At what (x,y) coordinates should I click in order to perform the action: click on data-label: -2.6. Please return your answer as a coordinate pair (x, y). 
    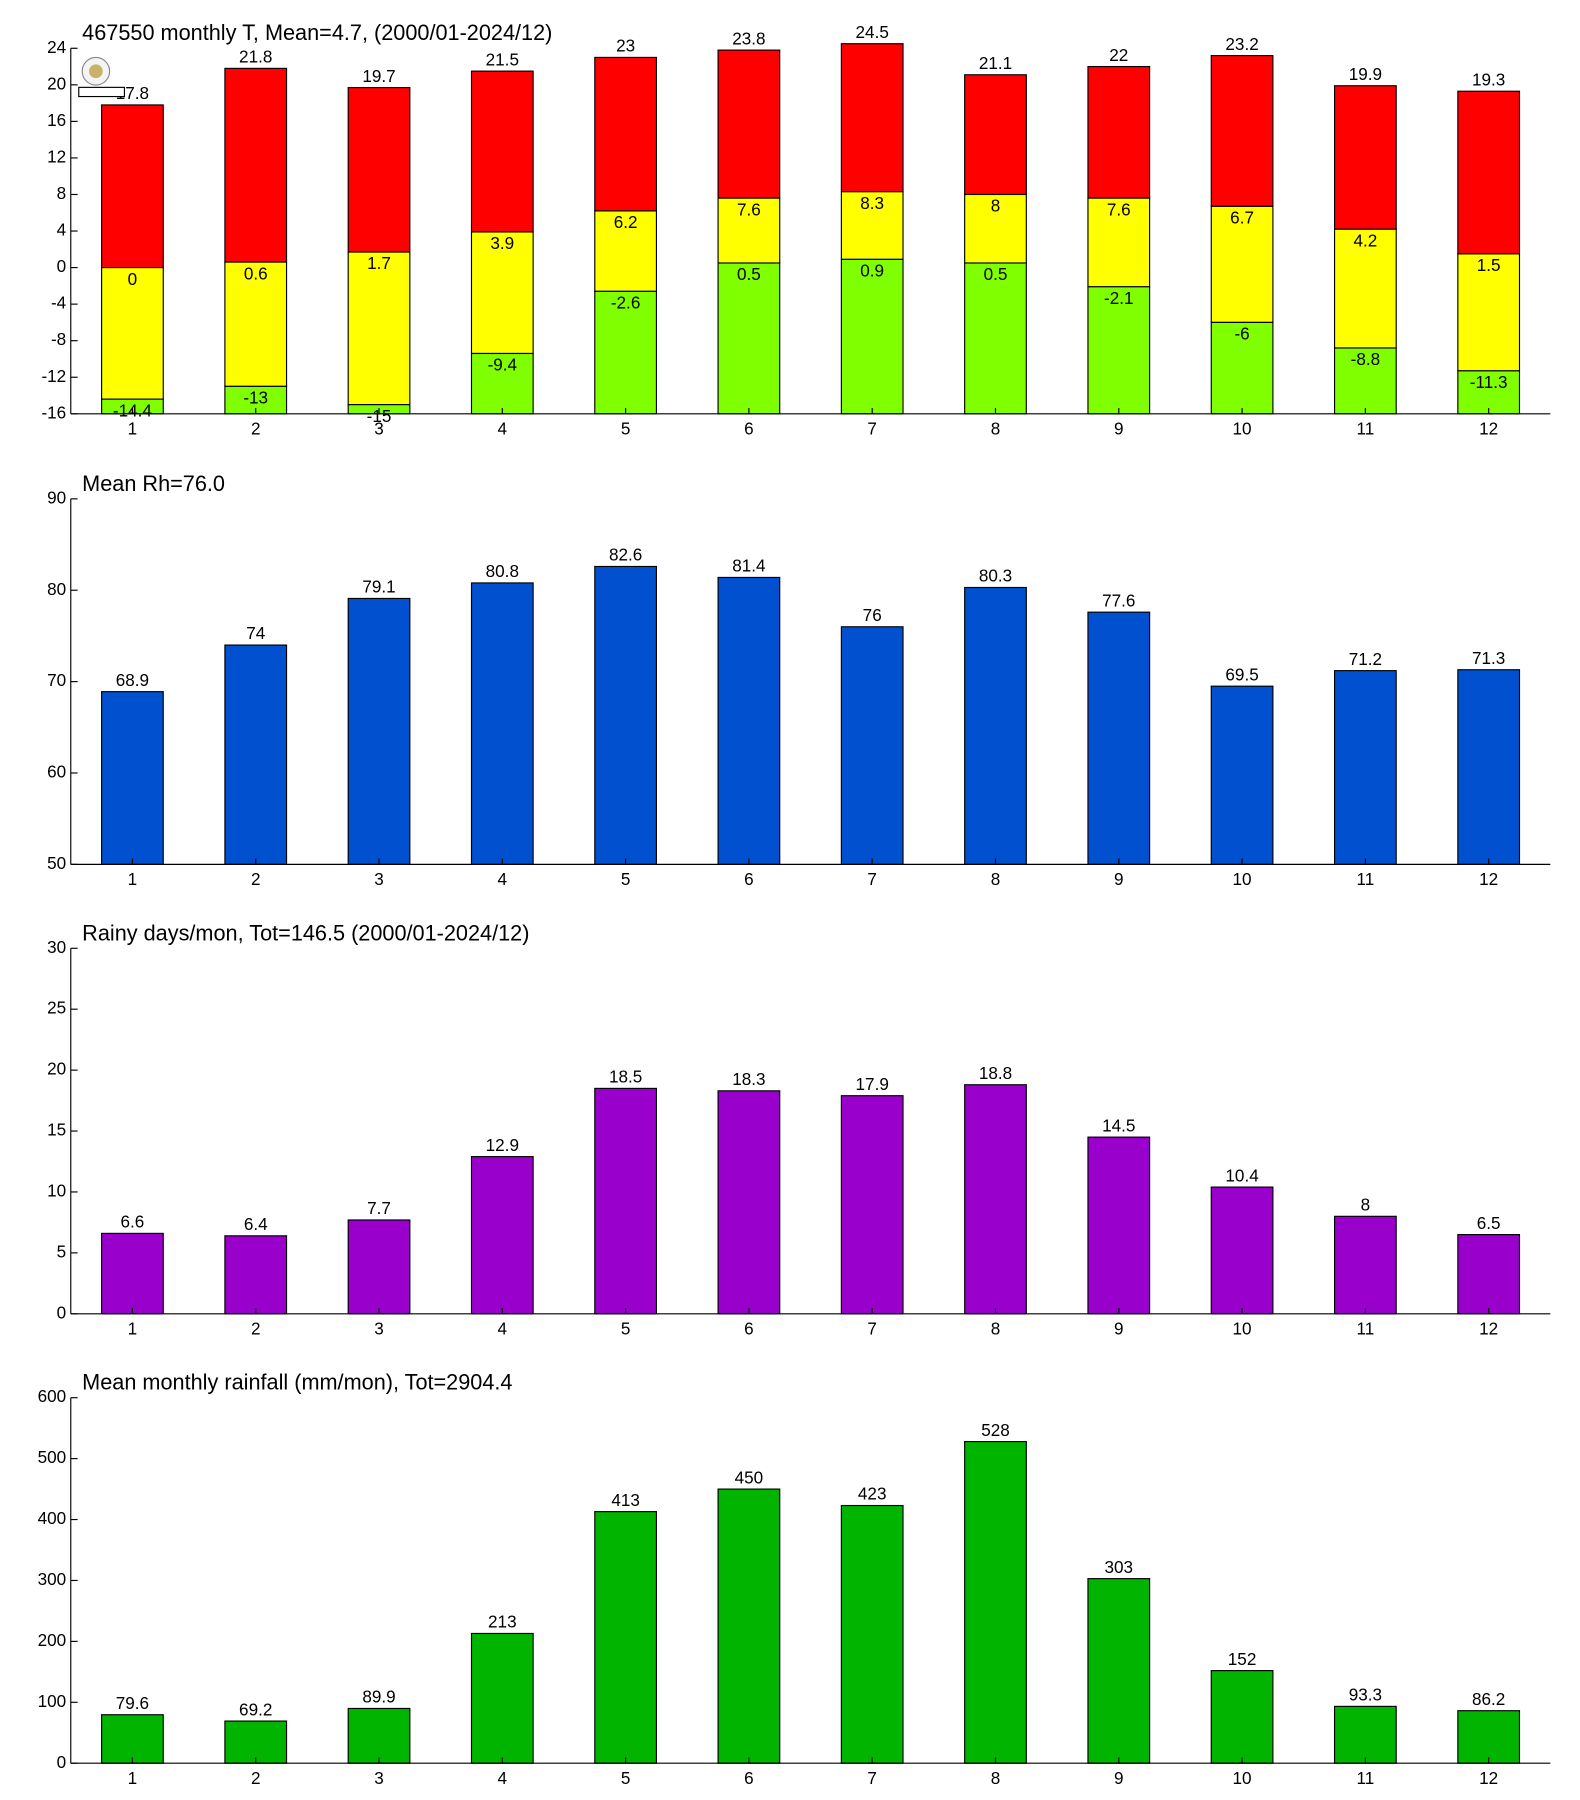
    Looking at the image, I should click on (625, 302).